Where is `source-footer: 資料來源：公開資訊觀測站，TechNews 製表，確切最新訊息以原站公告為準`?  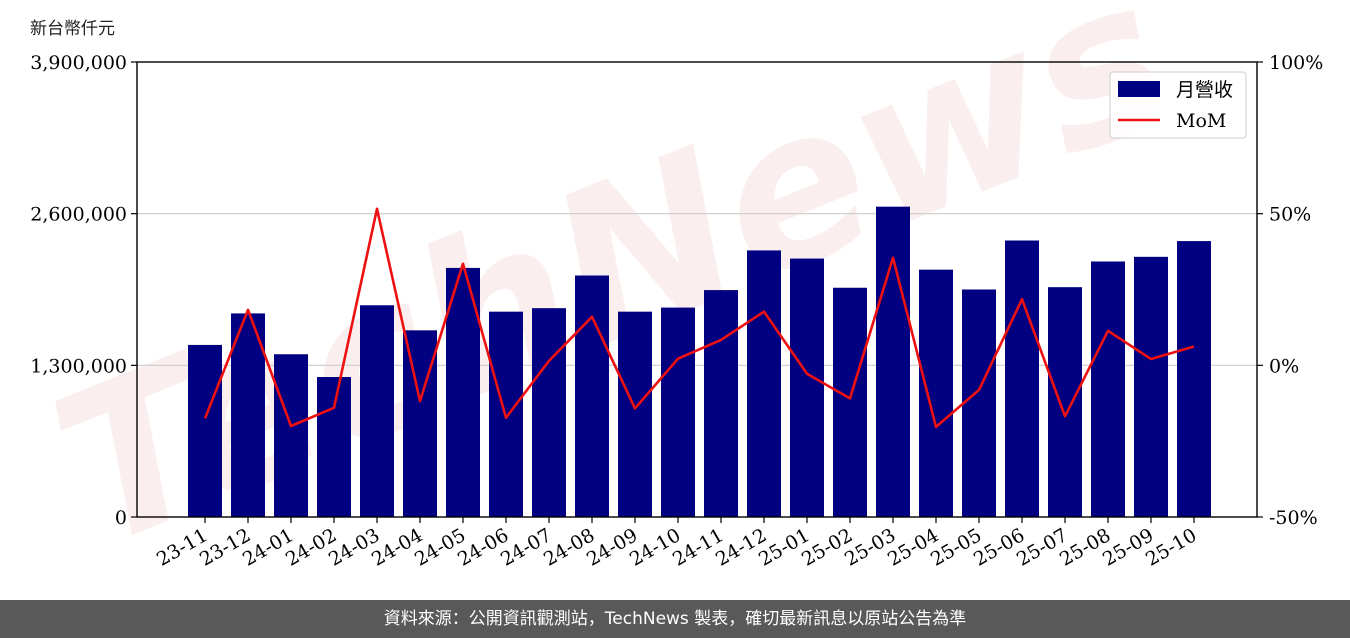 source-footer: 資料來源：公開資訊觀測站，TechNews 製表，確切最新訊息以原站公告為準 is located at coordinates (675, 619).